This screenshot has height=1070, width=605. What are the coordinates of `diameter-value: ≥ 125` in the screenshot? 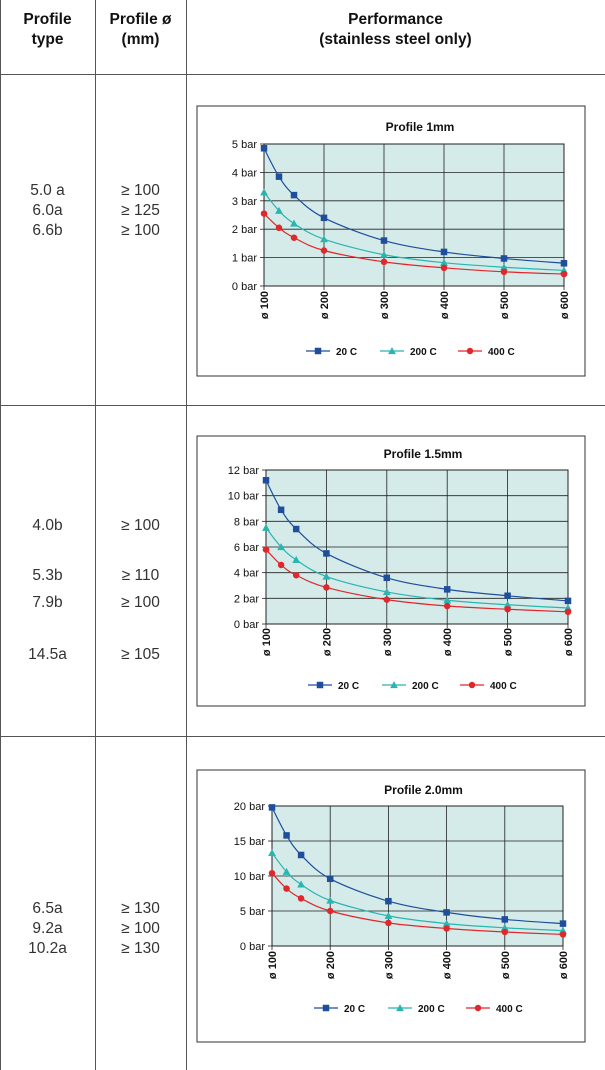 It's located at (140, 210).